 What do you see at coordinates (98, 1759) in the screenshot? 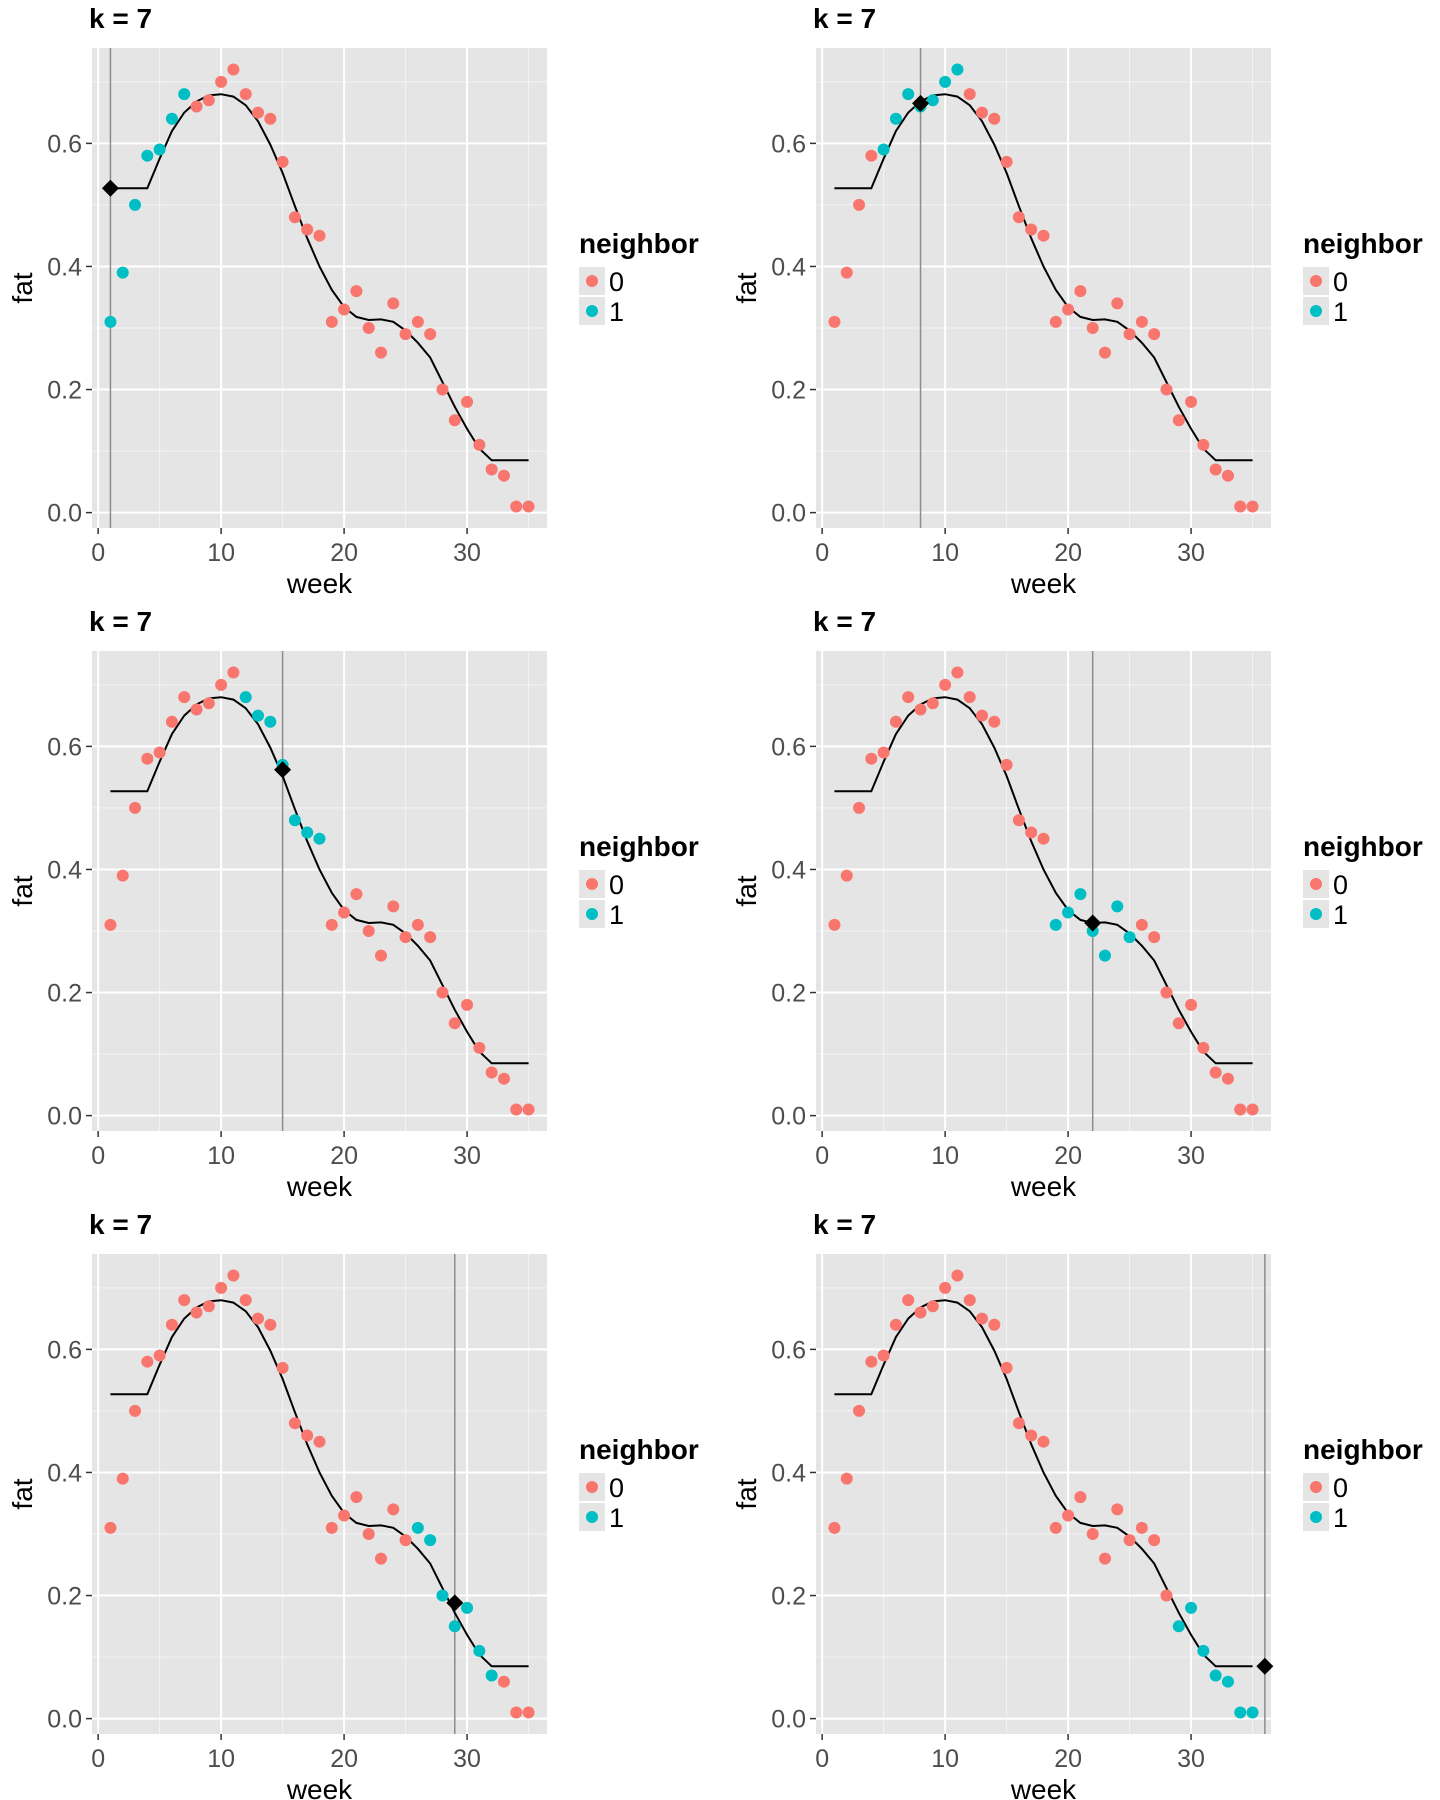
I see `x-tick-label: 0` at bounding box center [98, 1759].